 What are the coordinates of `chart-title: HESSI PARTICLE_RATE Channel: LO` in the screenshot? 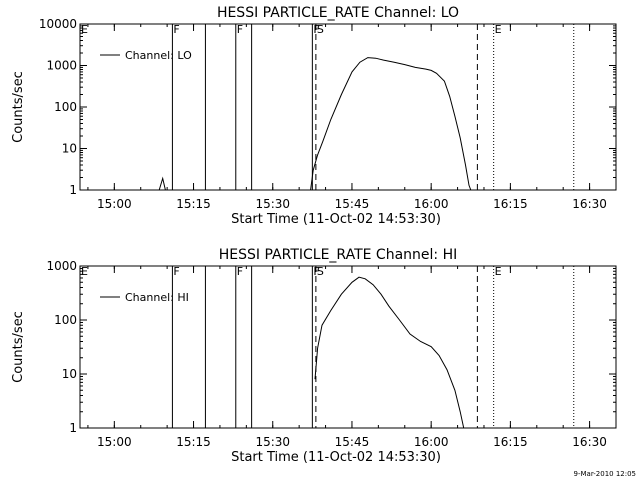 It's located at (338, 13).